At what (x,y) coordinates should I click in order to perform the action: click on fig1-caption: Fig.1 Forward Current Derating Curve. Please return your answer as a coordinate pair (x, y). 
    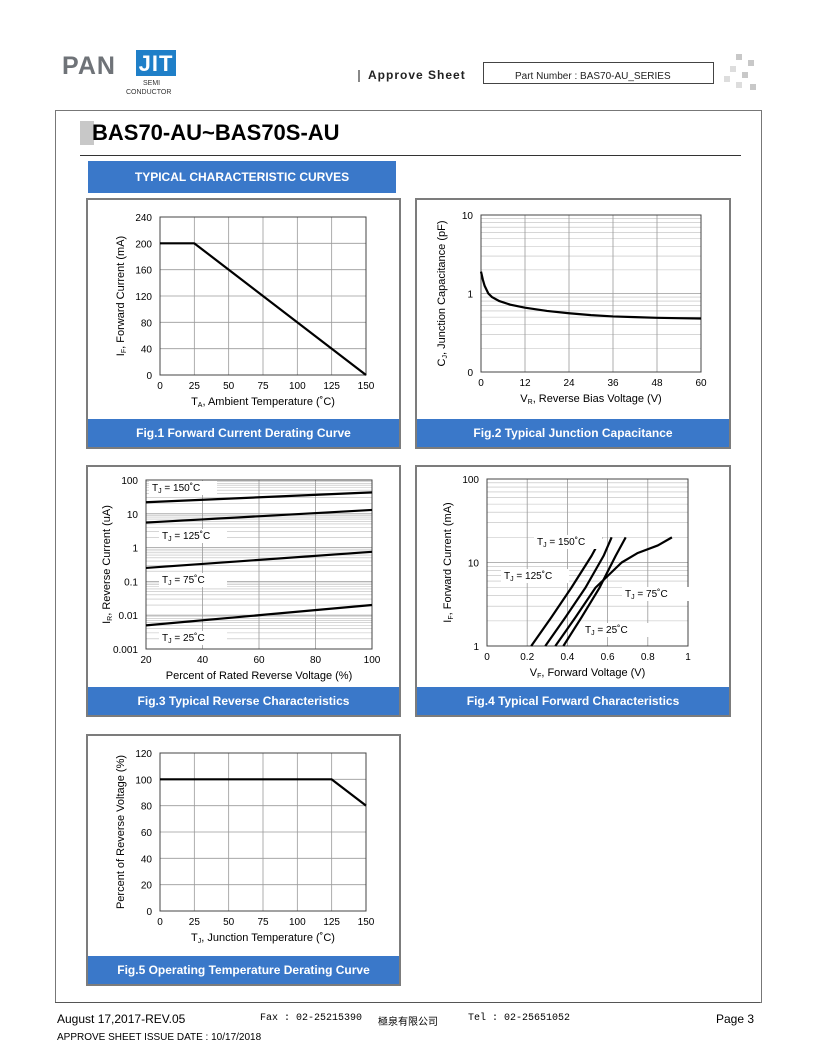
    Looking at the image, I should click on (243, 433).